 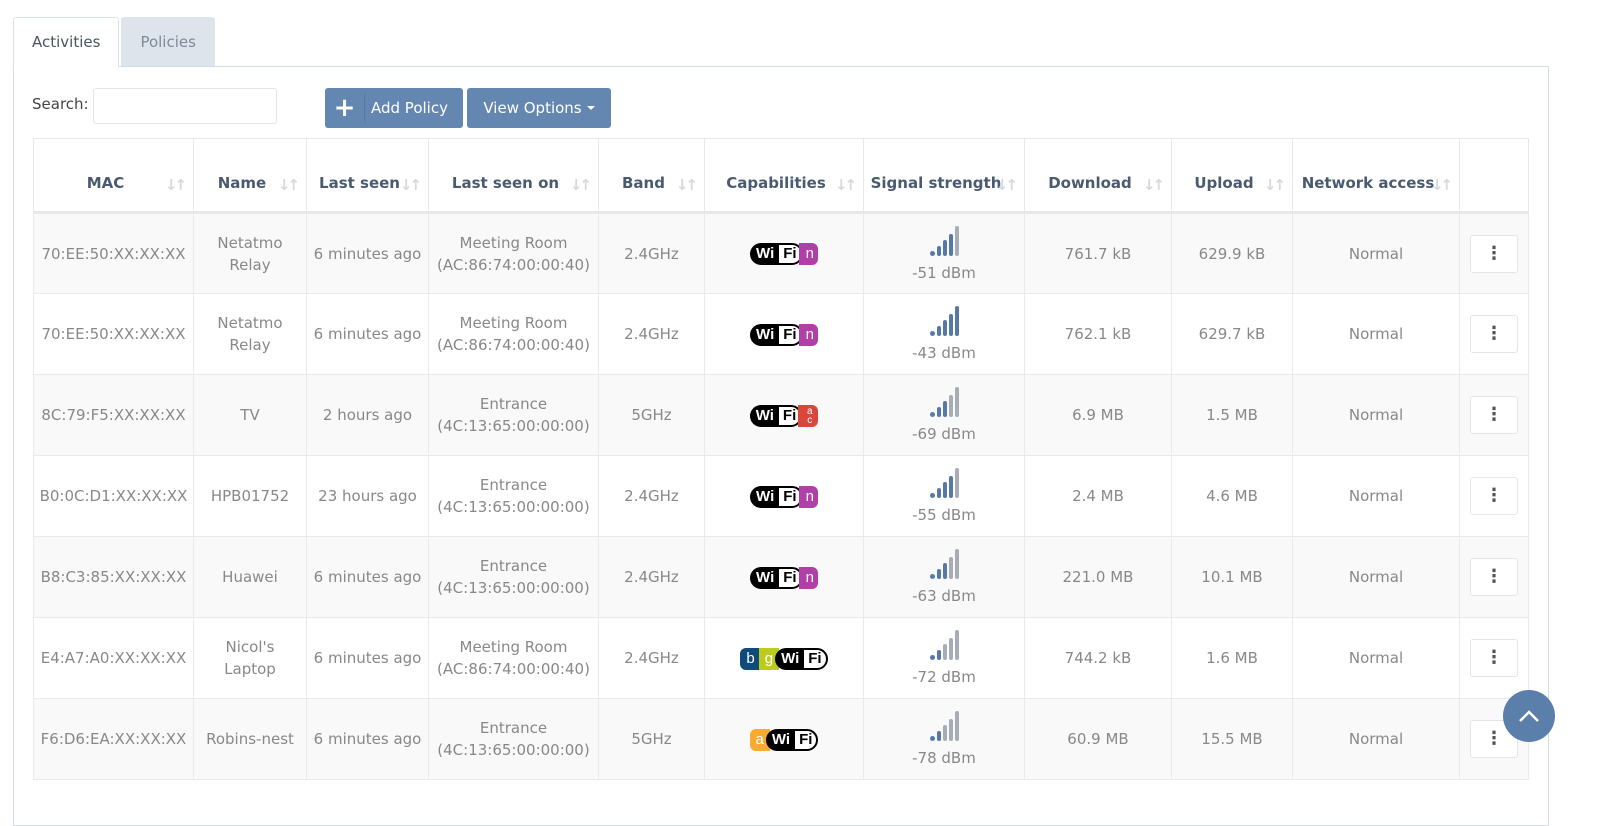 What do you see at coordinates (590, 108) in the screenshot?
I see `caret-down-icon` at bounding box center [590, 108].